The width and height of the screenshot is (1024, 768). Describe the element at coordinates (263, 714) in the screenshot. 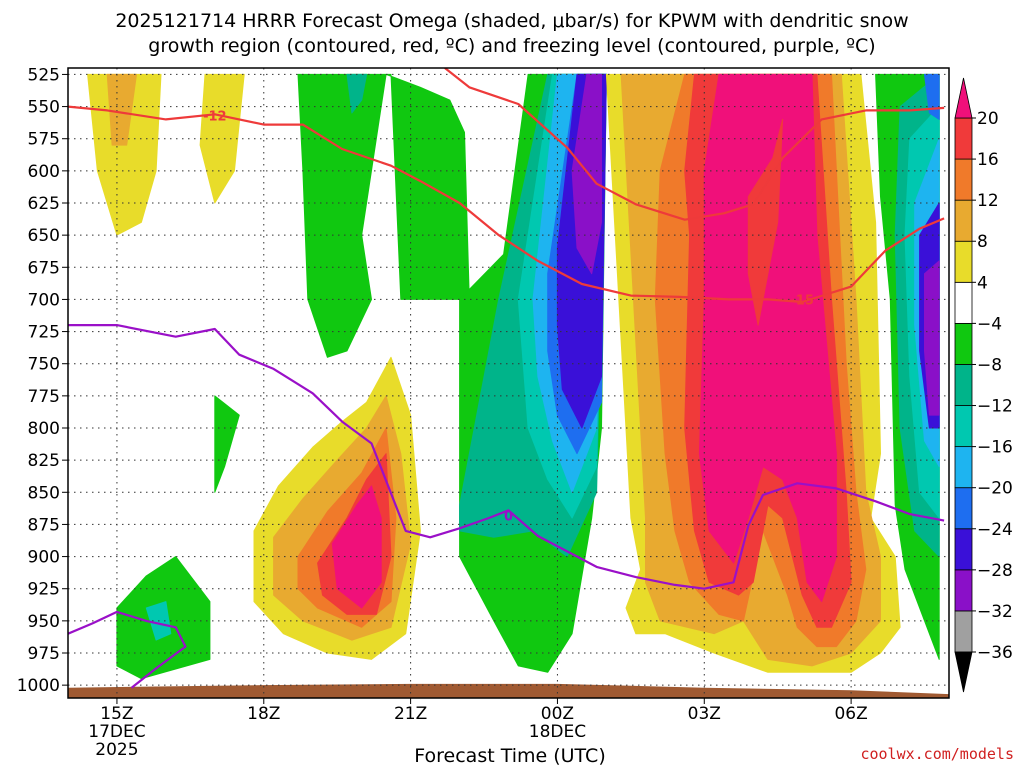

I see `x-tick-label-18-0: 18Z` at that location.